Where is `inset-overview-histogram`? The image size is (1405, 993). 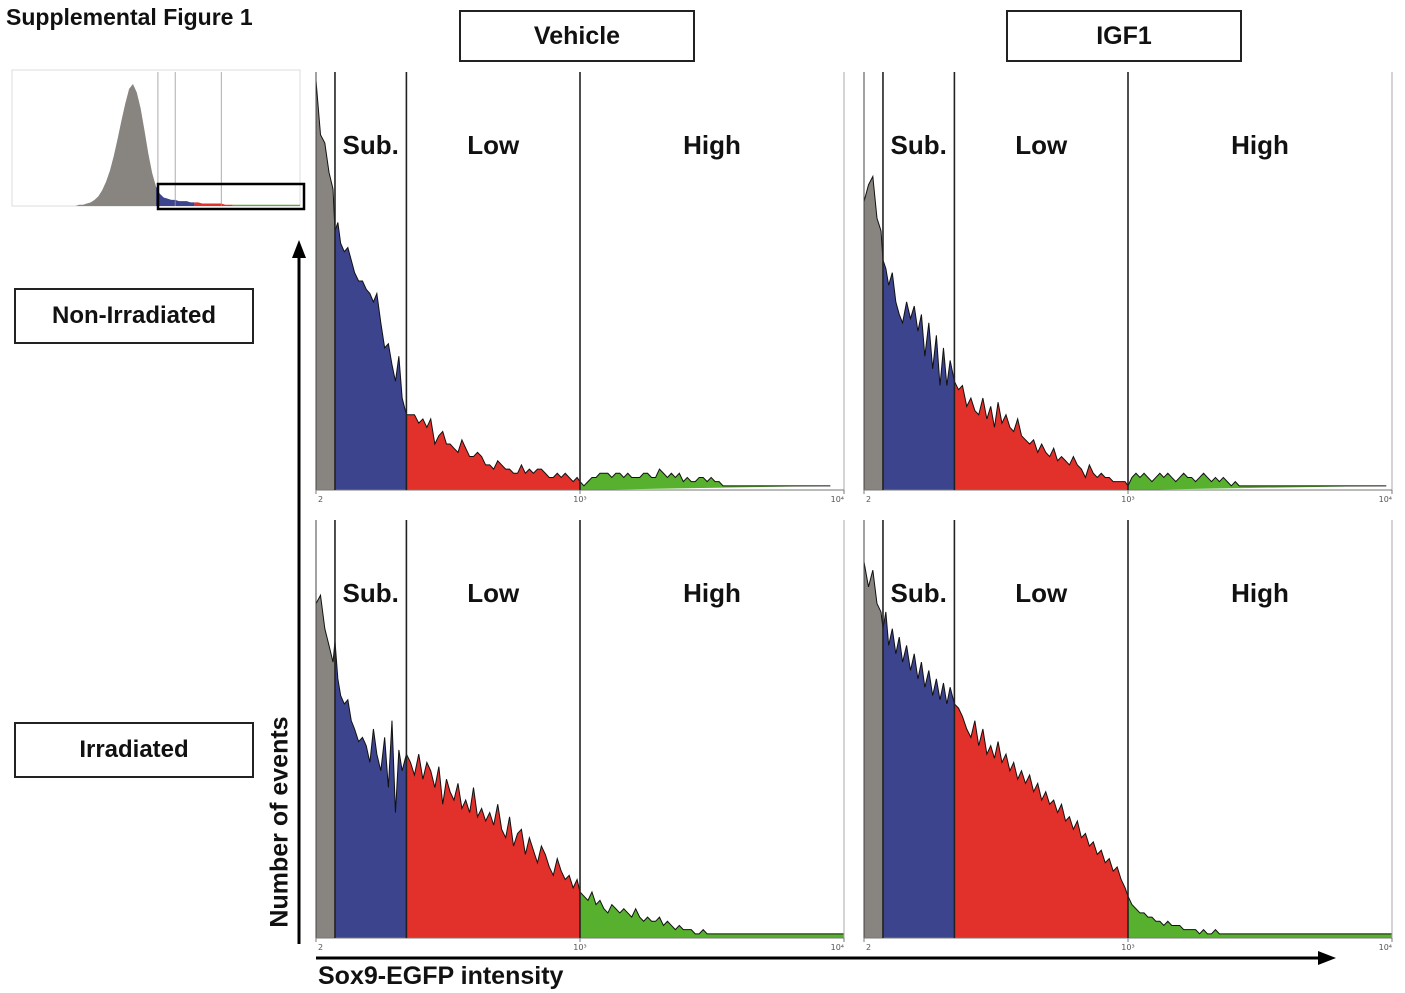 inset-overview-histogram is located at coordinates (158, 140).